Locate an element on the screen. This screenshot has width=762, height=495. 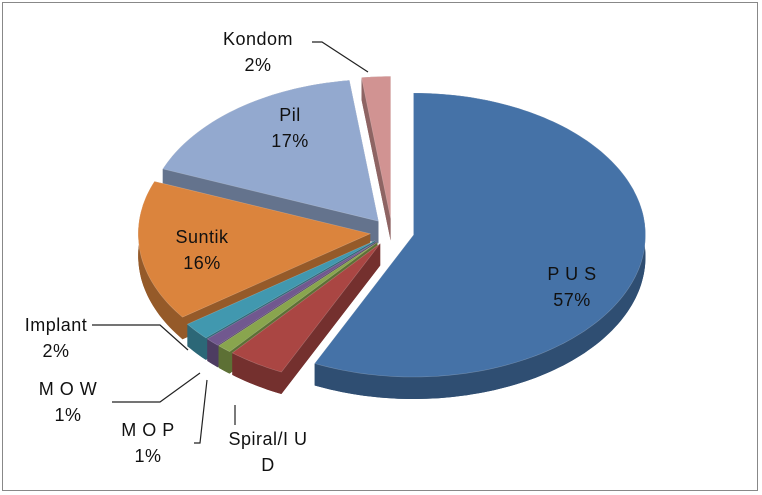
data-label: Suntik 16% is located at coordinates (202, 250).